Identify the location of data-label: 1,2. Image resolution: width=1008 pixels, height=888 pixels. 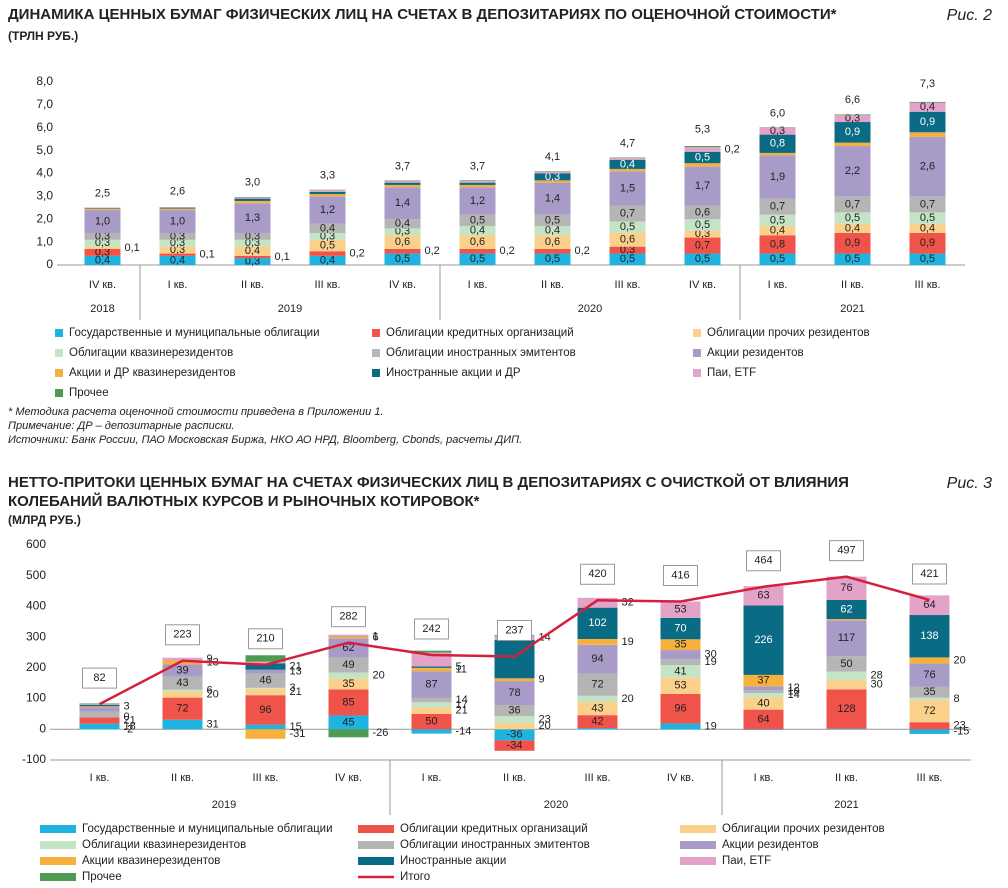
(477, 201).